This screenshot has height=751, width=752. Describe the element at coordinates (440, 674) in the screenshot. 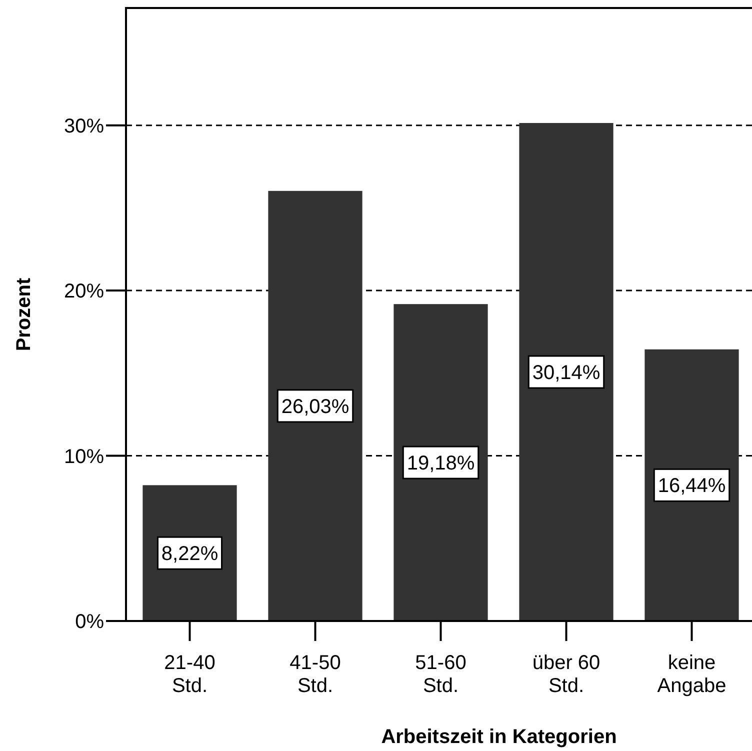

I see `x-tick-label: 51-60 Std.` at that location.